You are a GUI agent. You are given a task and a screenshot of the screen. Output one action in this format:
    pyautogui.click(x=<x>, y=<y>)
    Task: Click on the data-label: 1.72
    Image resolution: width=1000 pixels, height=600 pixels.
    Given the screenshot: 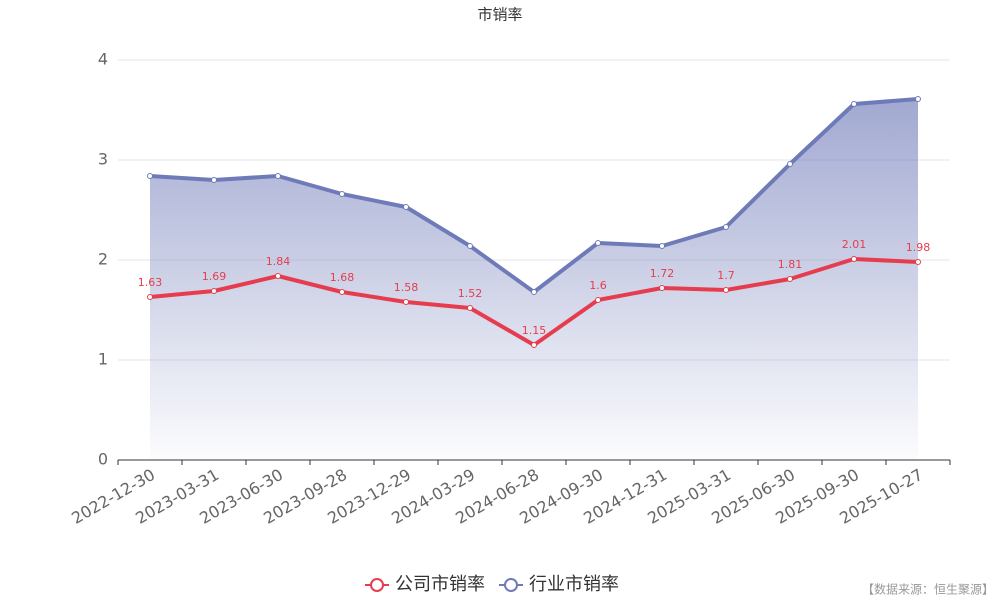 What is the action you would take?
    pyautogui.click(x=662, y=273)
    